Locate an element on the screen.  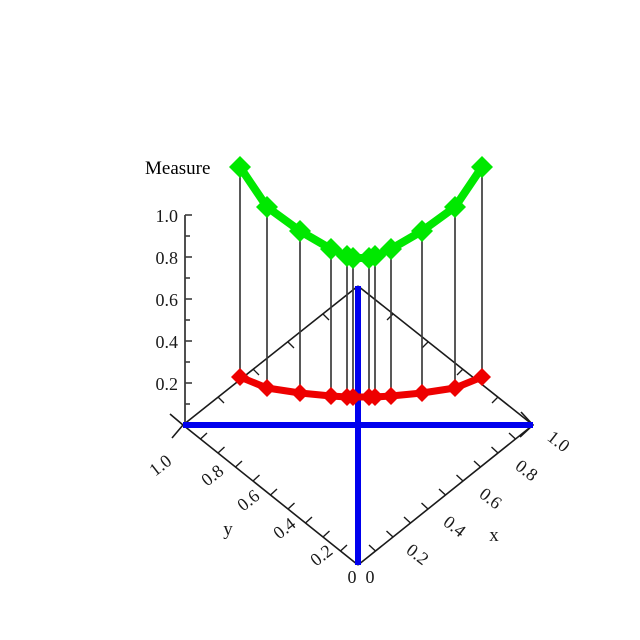
x-tick-0-8: 0.8 is located at coordinates (527, 470).